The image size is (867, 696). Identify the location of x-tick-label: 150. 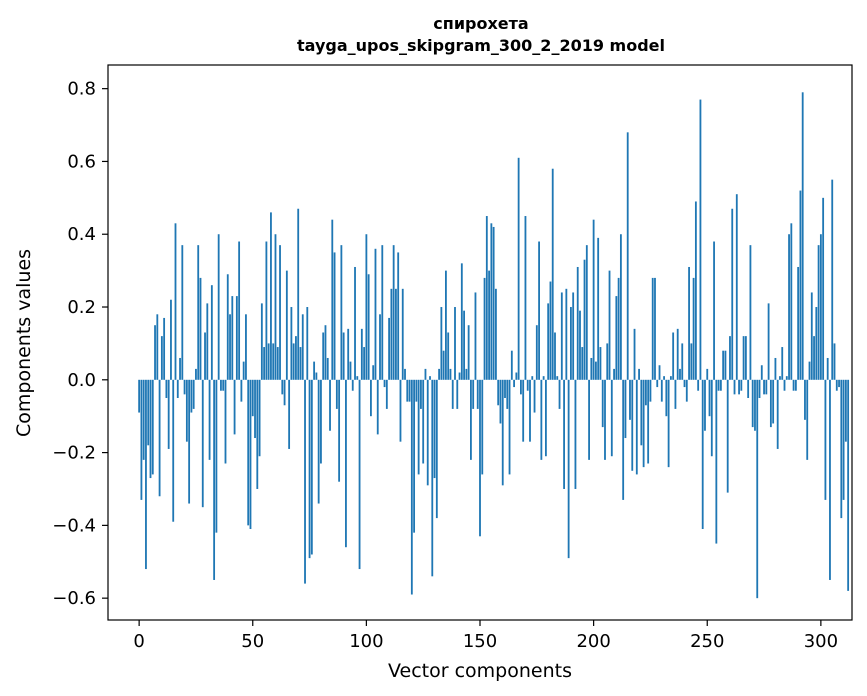
(480, 641).